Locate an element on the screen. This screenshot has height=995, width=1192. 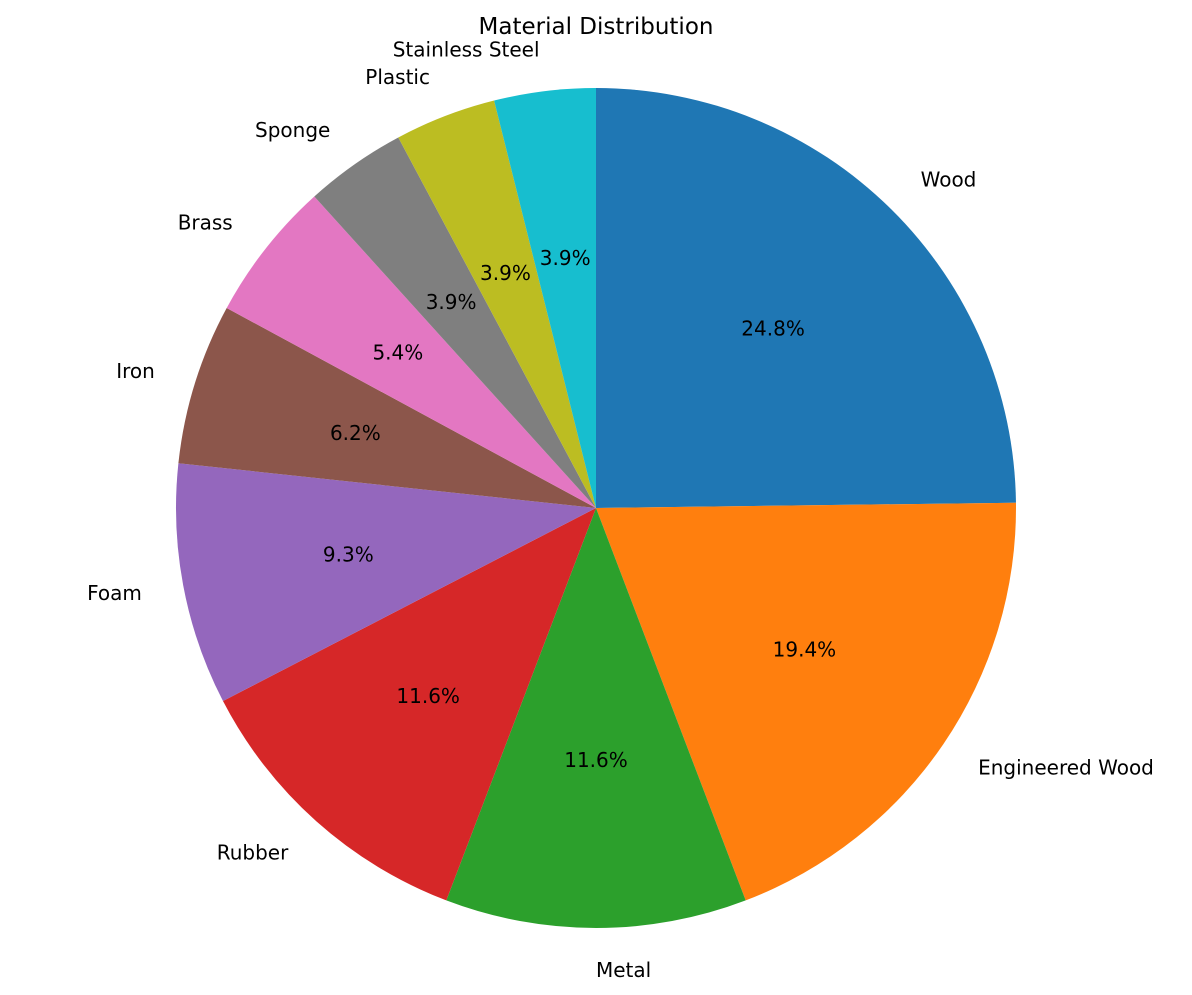
pct-label-wood: 24.8% is located at coordinates (773, 329).